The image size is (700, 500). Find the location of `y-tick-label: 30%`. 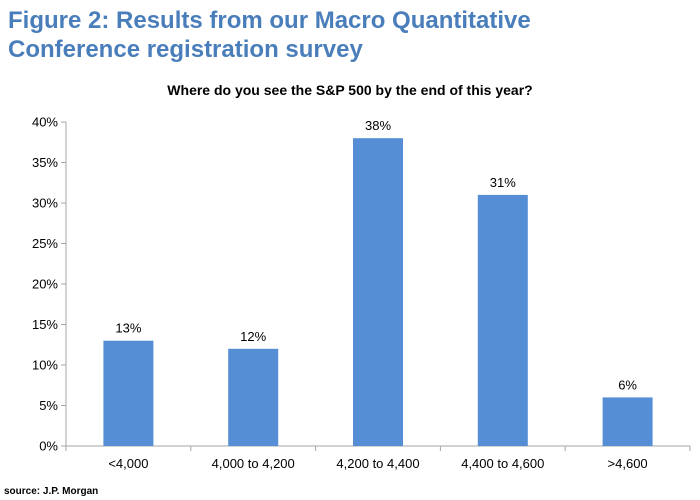

y-tick-label: 30% is located at coordinates (45, 203).